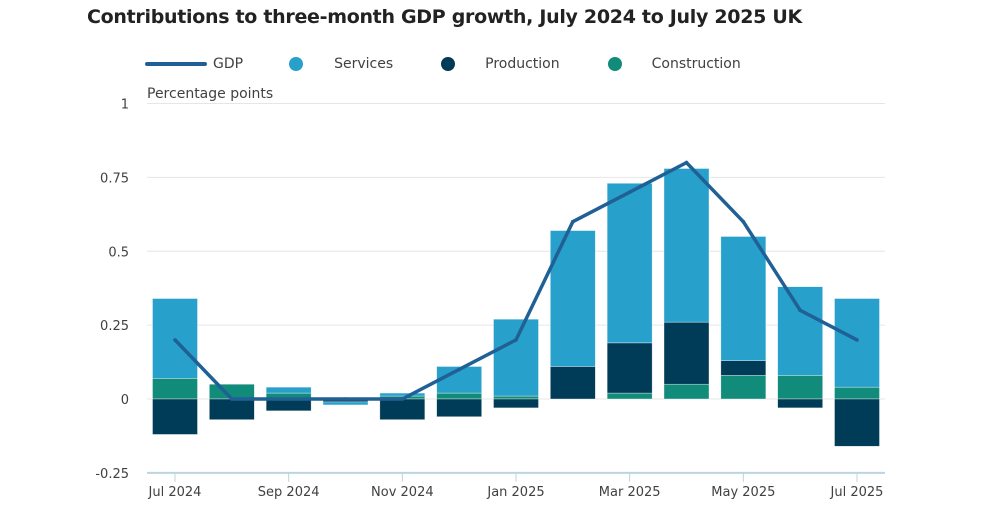 The width and height of the screenshot is (998, 524). I want to click on legend-label-gdp: GDP, so click(228, 64).